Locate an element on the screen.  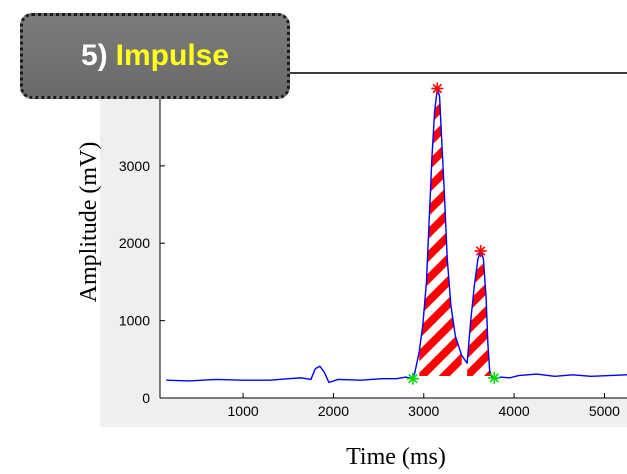
x-axis-title: Time (ms) is located at coordinates (396, 457).